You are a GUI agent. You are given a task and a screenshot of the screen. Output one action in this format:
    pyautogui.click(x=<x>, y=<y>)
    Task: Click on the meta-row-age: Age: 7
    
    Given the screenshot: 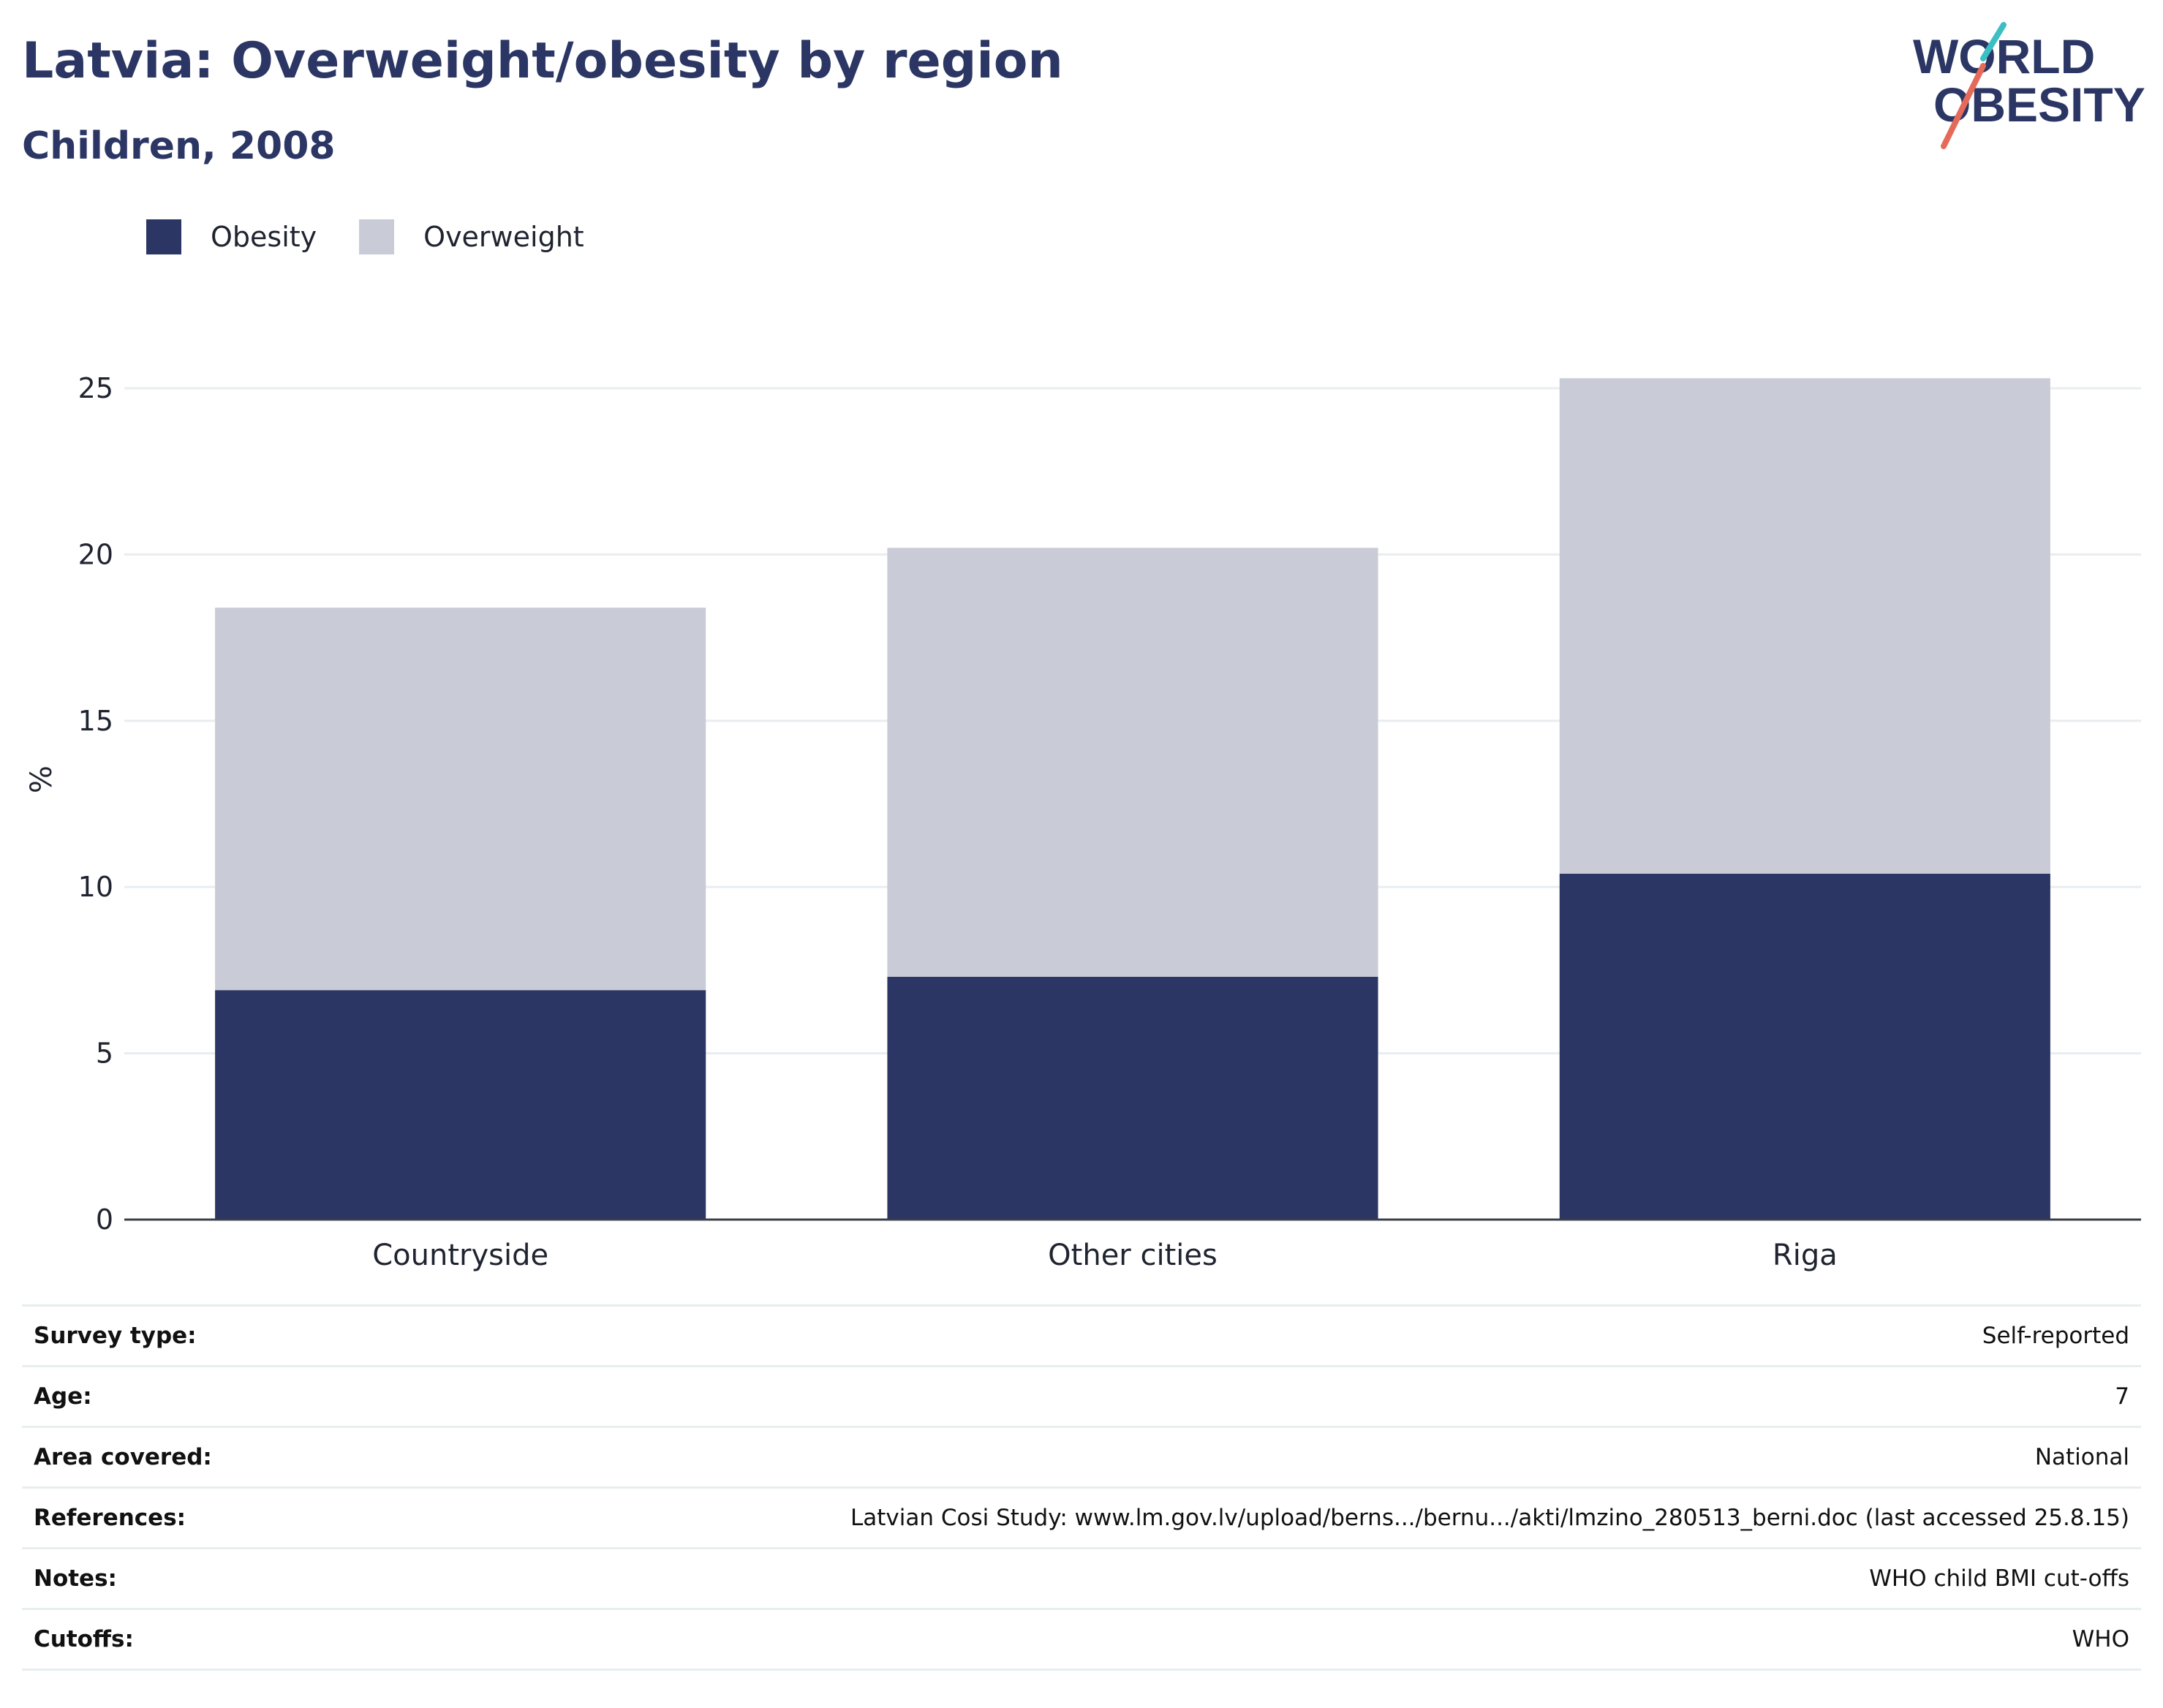 What is the action you would take?
    pyautogui.click(x=1081, y=1397)
    